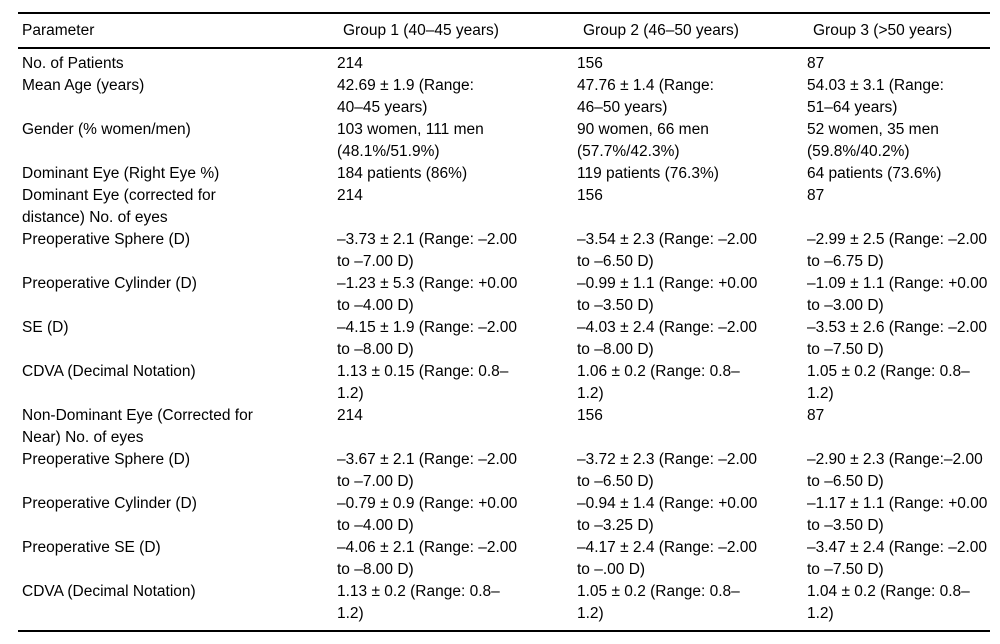 Image resolution: width=1000 pixels, height=644 pixels. What do you see at coordinates (873, 140) in the screenshot?
I see `group3-value-cell: 52 women, 35 men (59.8%/40.2%)` at bounding box center [873, 140].